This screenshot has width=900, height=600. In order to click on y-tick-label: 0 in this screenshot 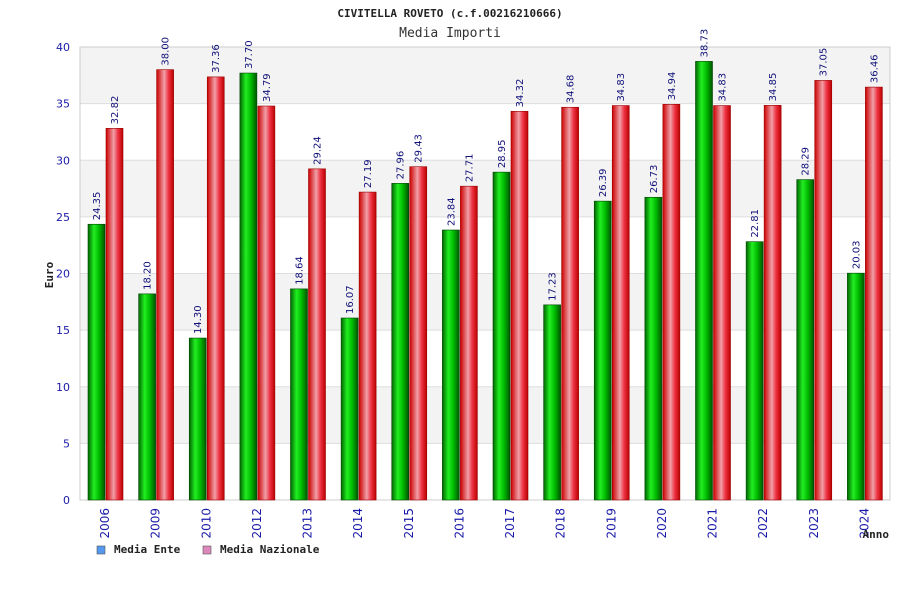, I will do `click(66, 500)`.